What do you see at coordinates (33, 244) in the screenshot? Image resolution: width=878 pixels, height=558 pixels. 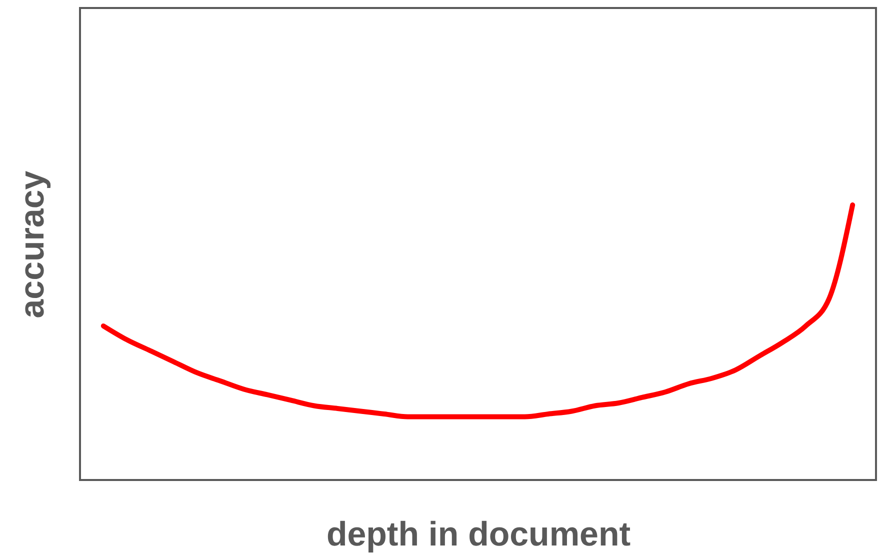 I see `y-axis-title: accuracy` at bounding box center [33, 244].